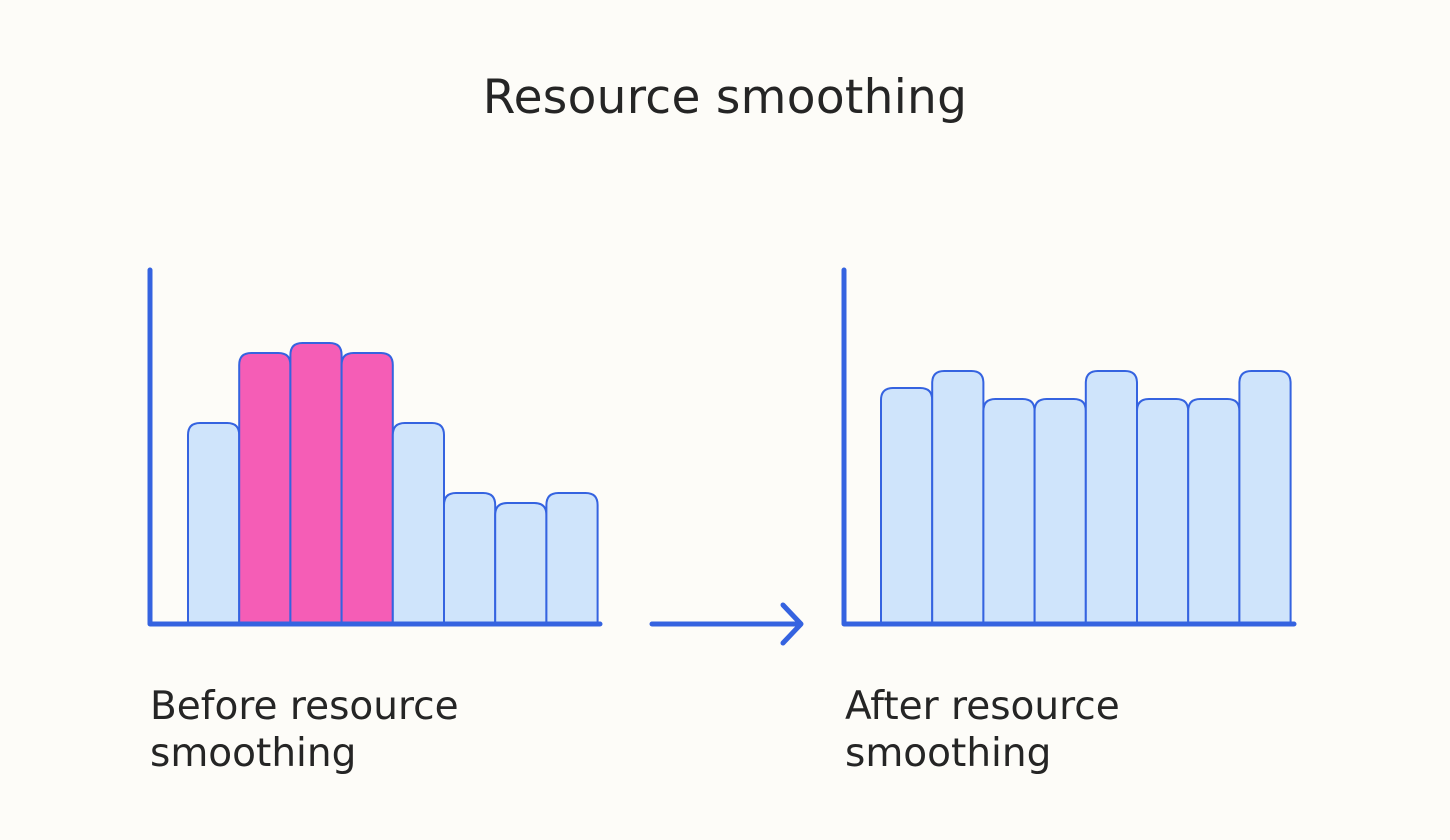 This screenshot has width=1450, height=840. What do you see at coordinates (367, 488) in the screenshot?
I see `before-bar-4-highlighted` at bounding box center [367, 488].